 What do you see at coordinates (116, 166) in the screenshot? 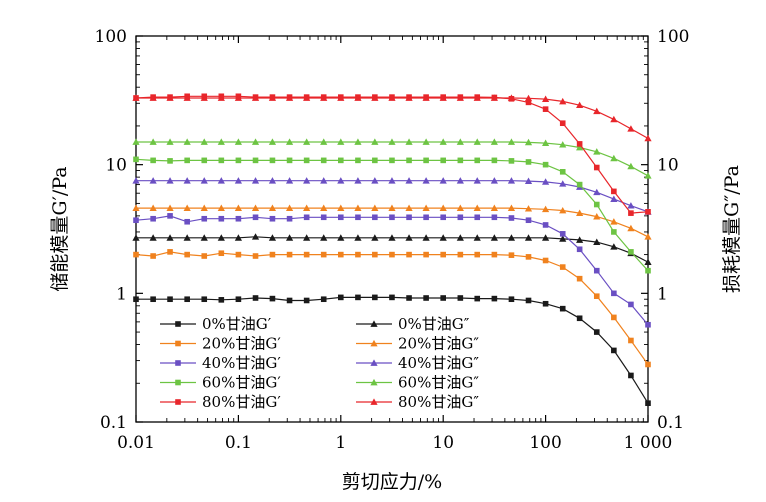
I see `y-tick-label-left: 10` at bounding box center [116, 166].